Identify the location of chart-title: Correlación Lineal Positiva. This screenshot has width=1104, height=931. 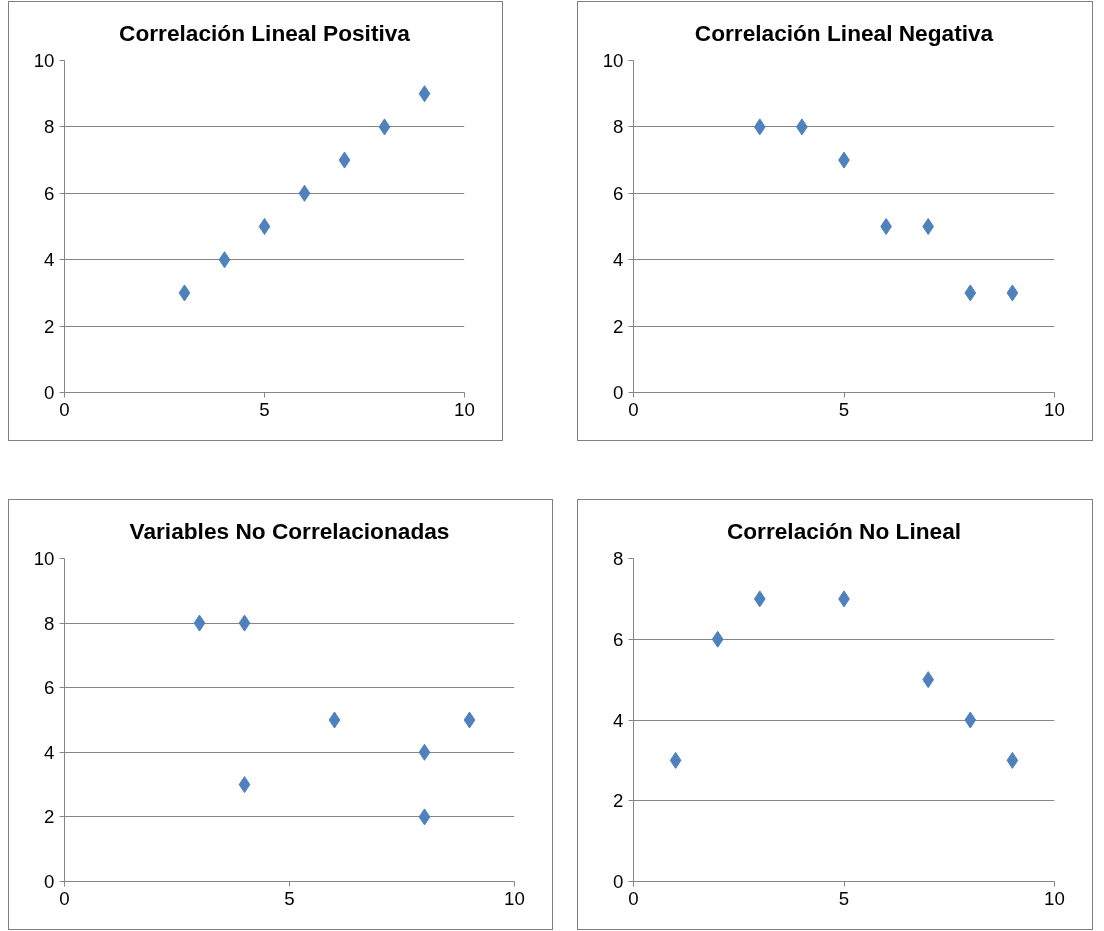
(265, 32).